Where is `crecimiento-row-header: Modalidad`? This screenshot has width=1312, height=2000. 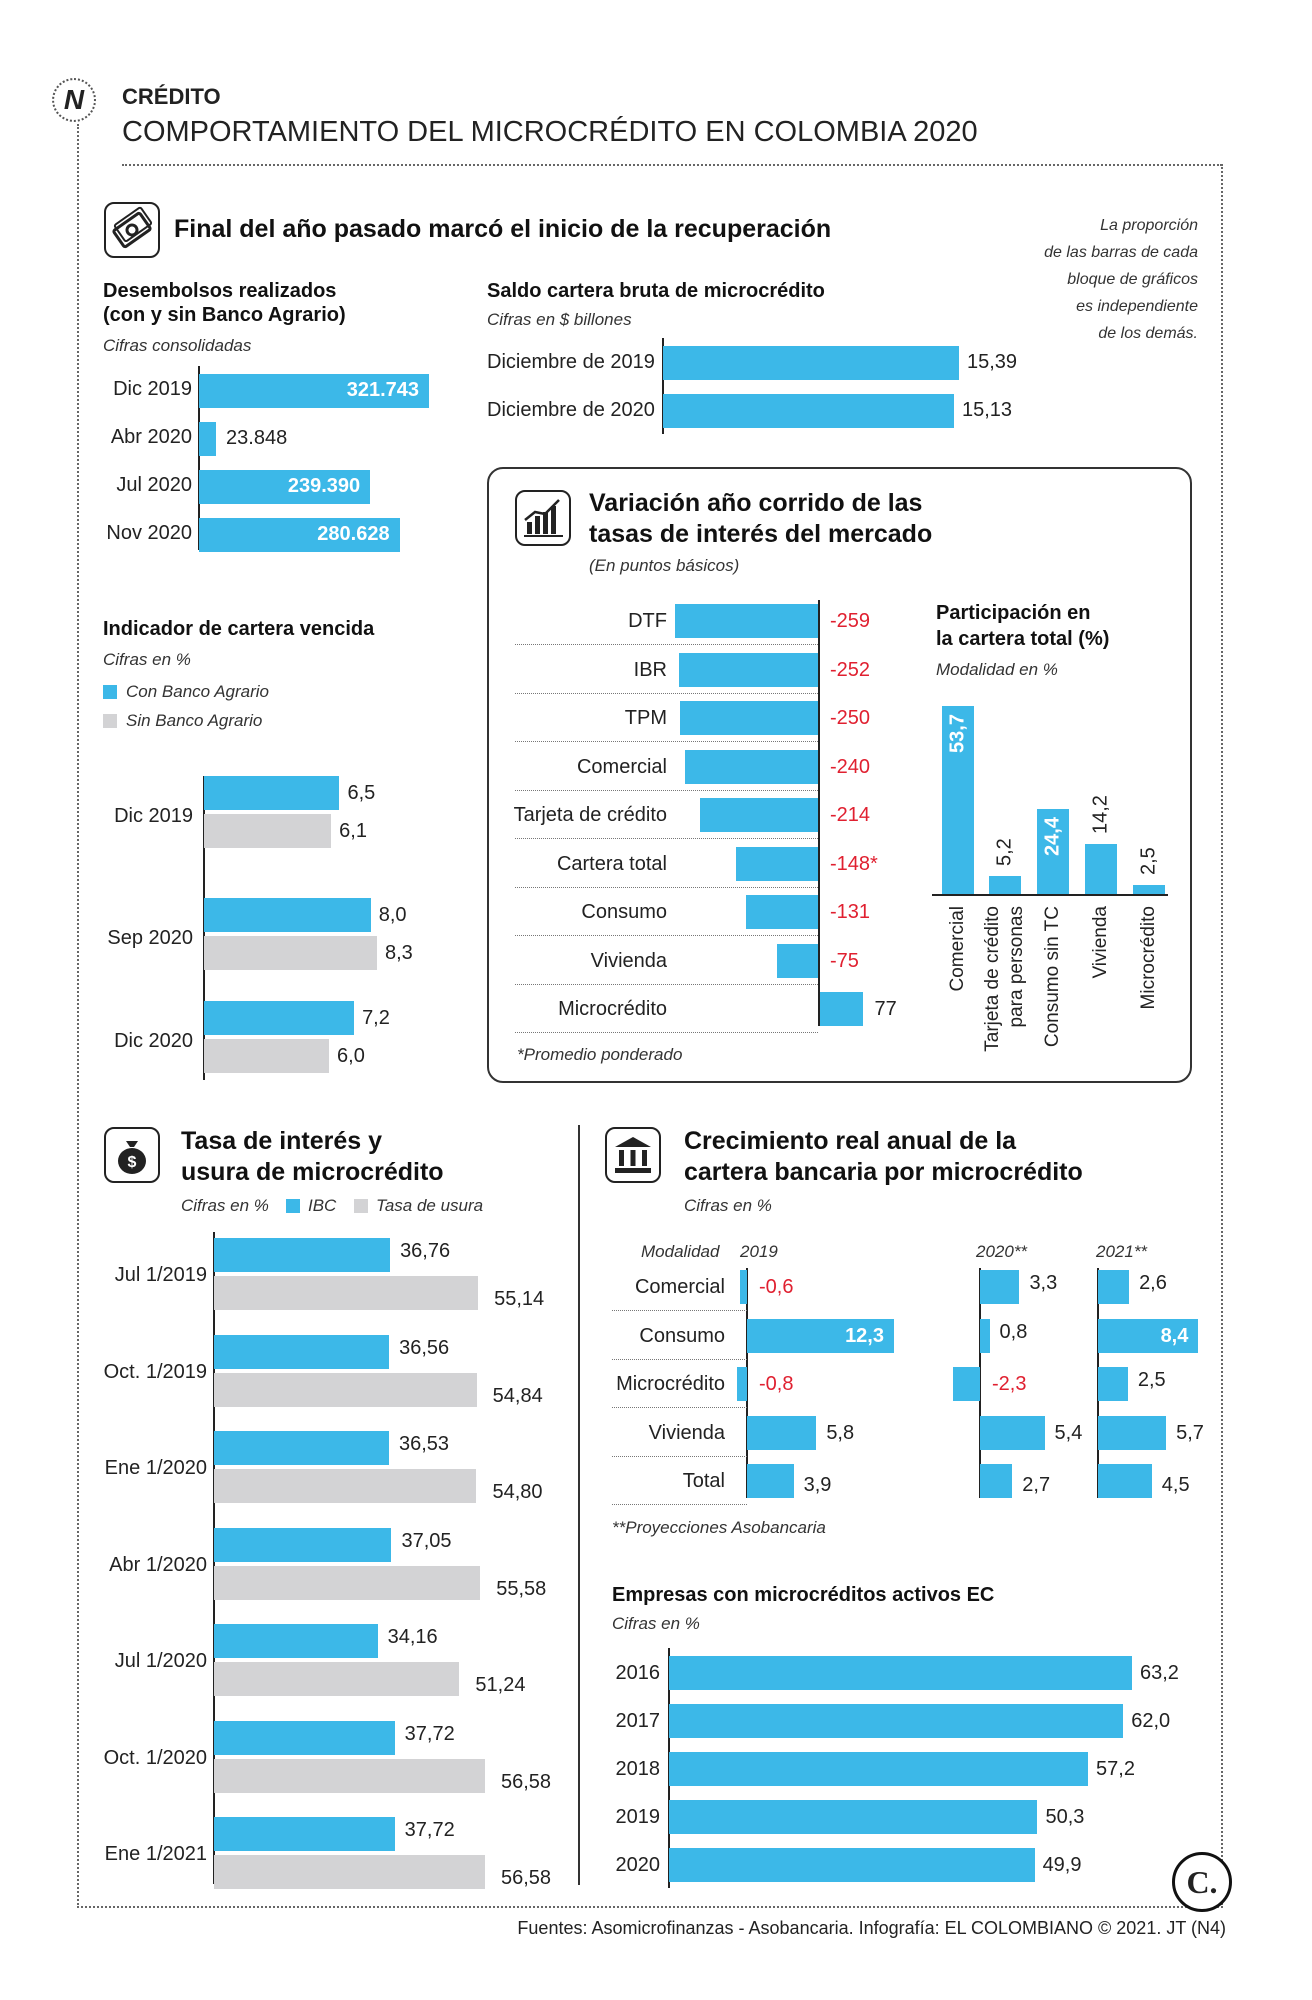
crecimiento-row-header: Modalidad is located at coordinates (680, 1251).